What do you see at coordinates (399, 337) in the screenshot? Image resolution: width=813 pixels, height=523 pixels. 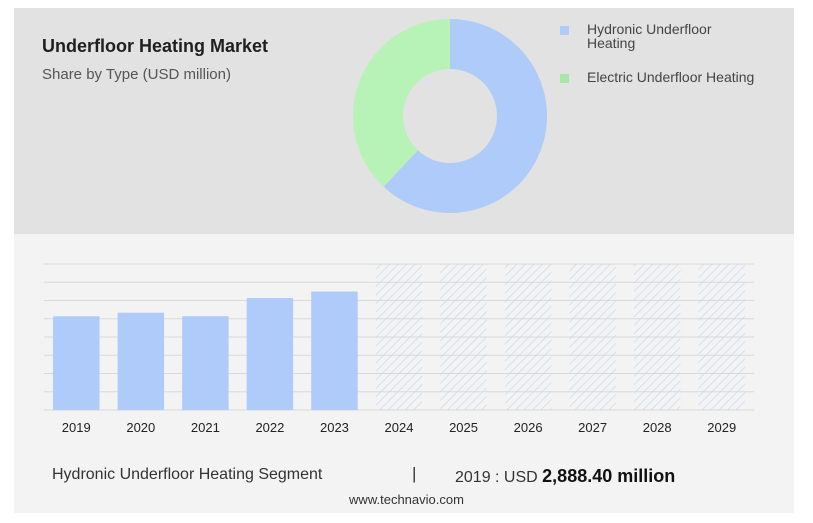 I see `forecast-bar-2024` at bounding box center [399, 337].